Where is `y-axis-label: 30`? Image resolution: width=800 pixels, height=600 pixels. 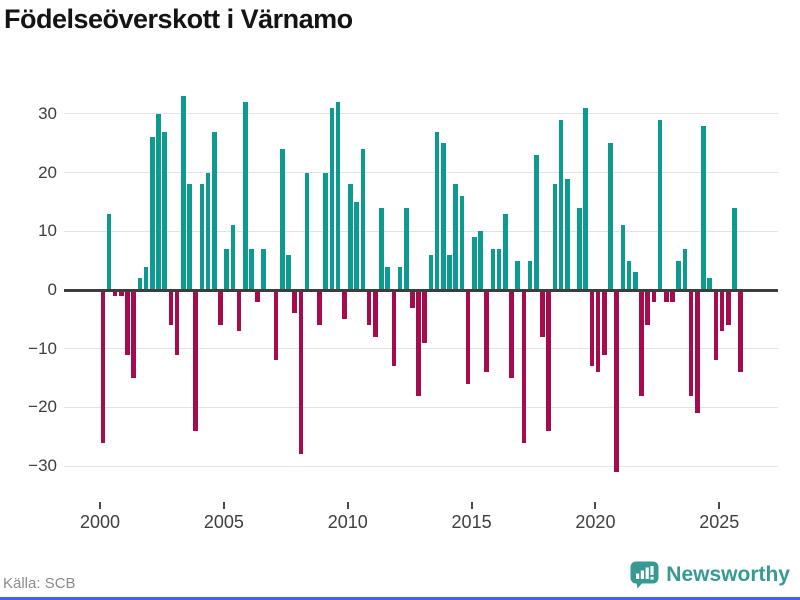 y-axis-label: 30 is located at coordinates (47, 113).